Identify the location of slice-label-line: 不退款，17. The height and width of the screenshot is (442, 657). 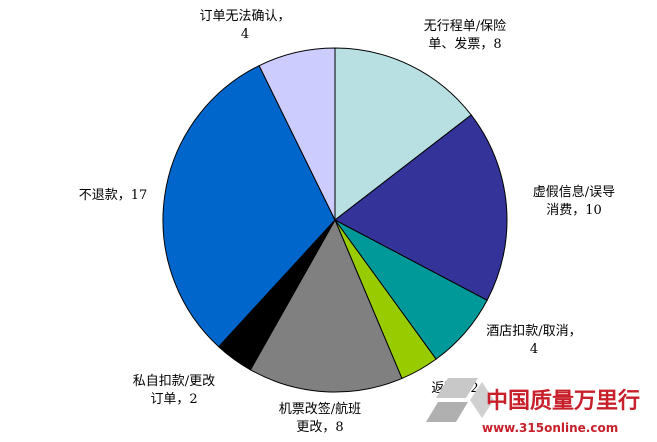
(113, 195).